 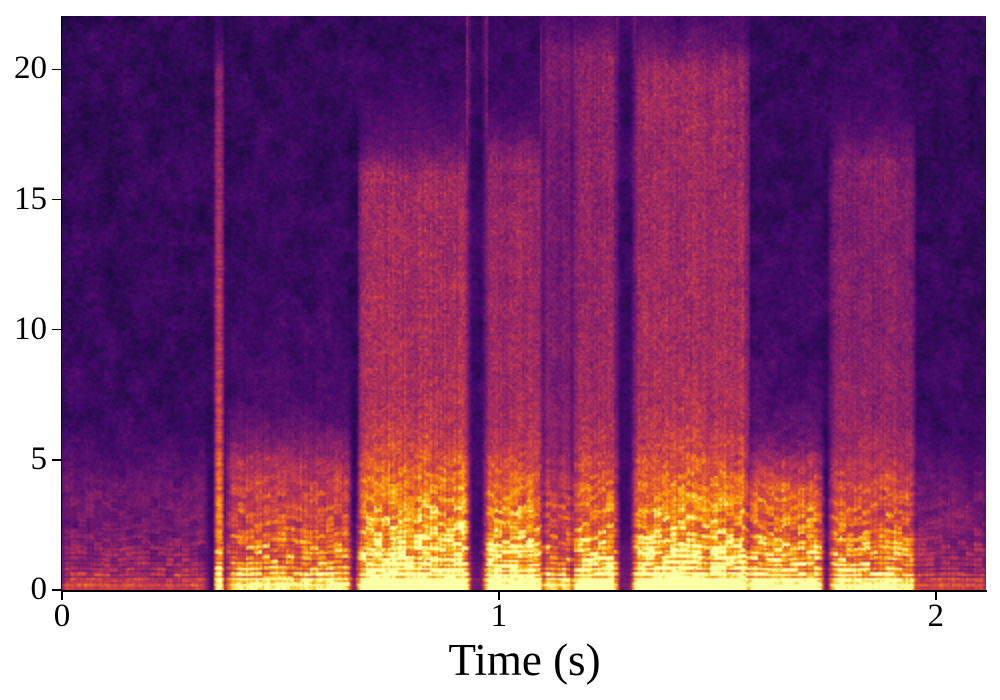 I want to click on y-axis-line, so click(x=61, y=303).